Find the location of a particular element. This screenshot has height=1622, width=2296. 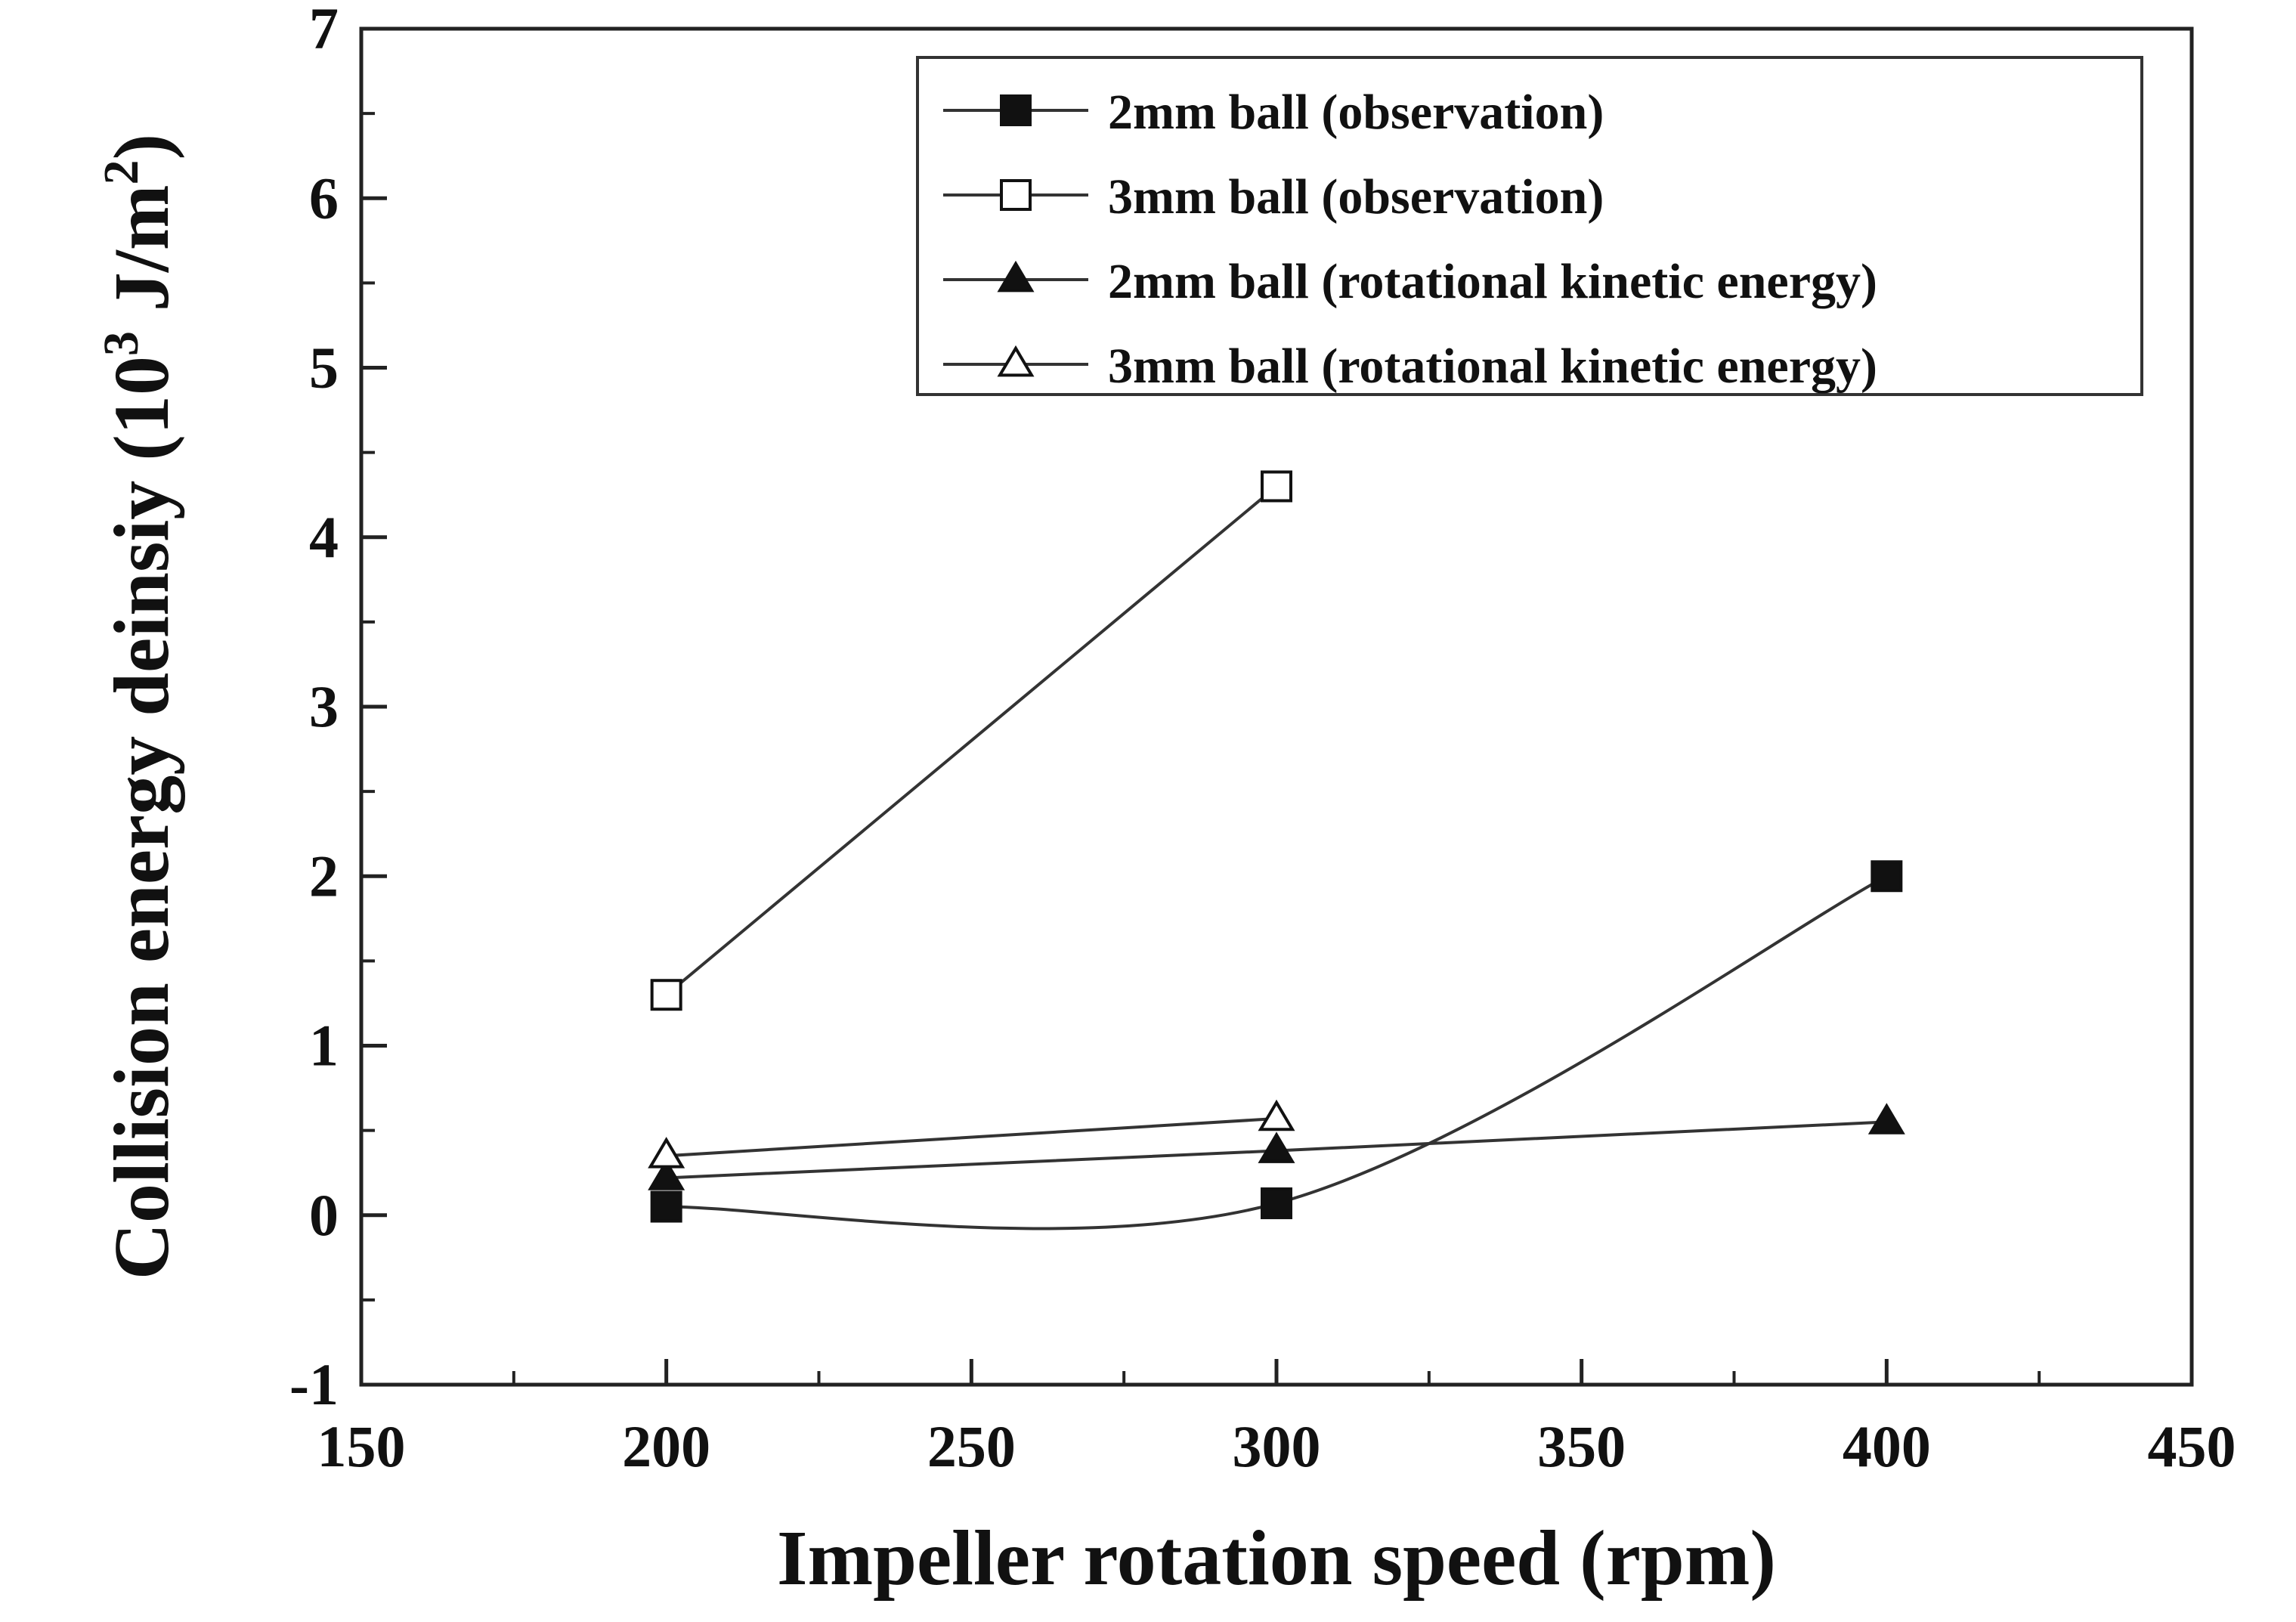

y-axis-title: Collision energy deinsiy (103 J/m2) is located at coordinates (139, 707).